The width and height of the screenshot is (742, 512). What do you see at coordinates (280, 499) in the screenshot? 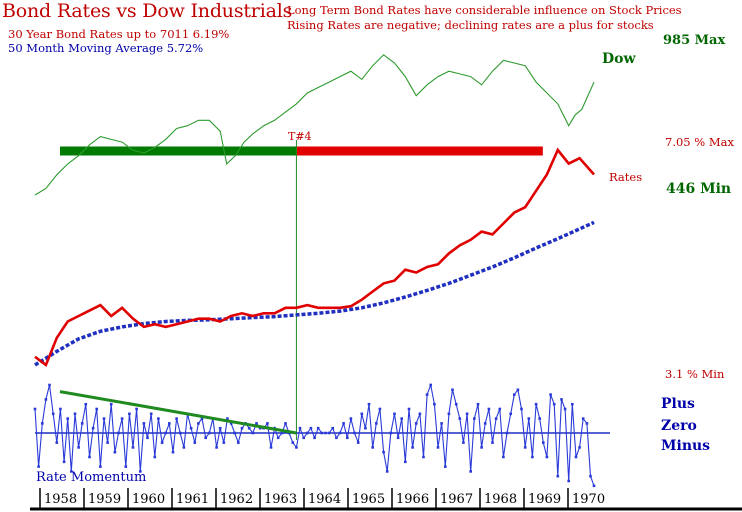
I see `x-tick-label: 1963` at bounding box center [280, 499].